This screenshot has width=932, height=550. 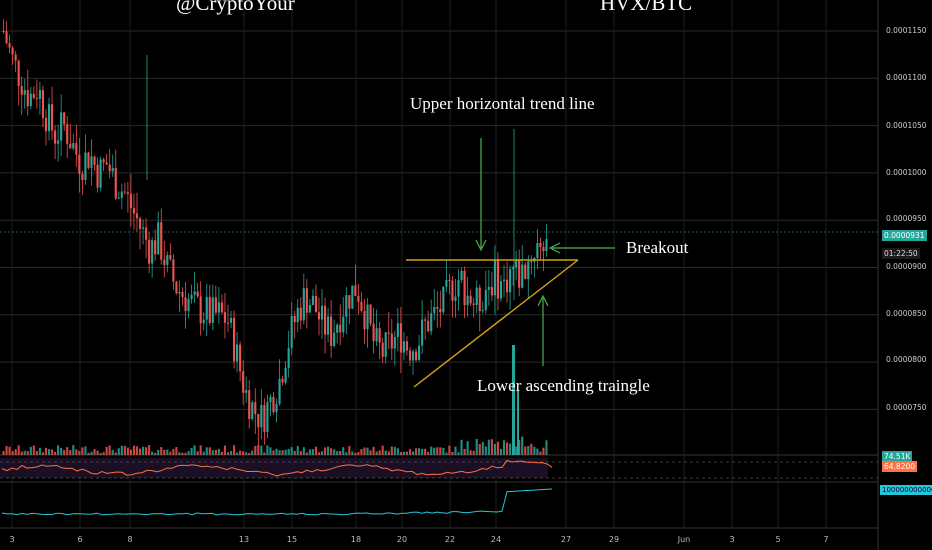 What do you see at coordinates (496, 323) in the screenshot?
I see `lower-ascending-trendline` at bounding box center [496, 323].